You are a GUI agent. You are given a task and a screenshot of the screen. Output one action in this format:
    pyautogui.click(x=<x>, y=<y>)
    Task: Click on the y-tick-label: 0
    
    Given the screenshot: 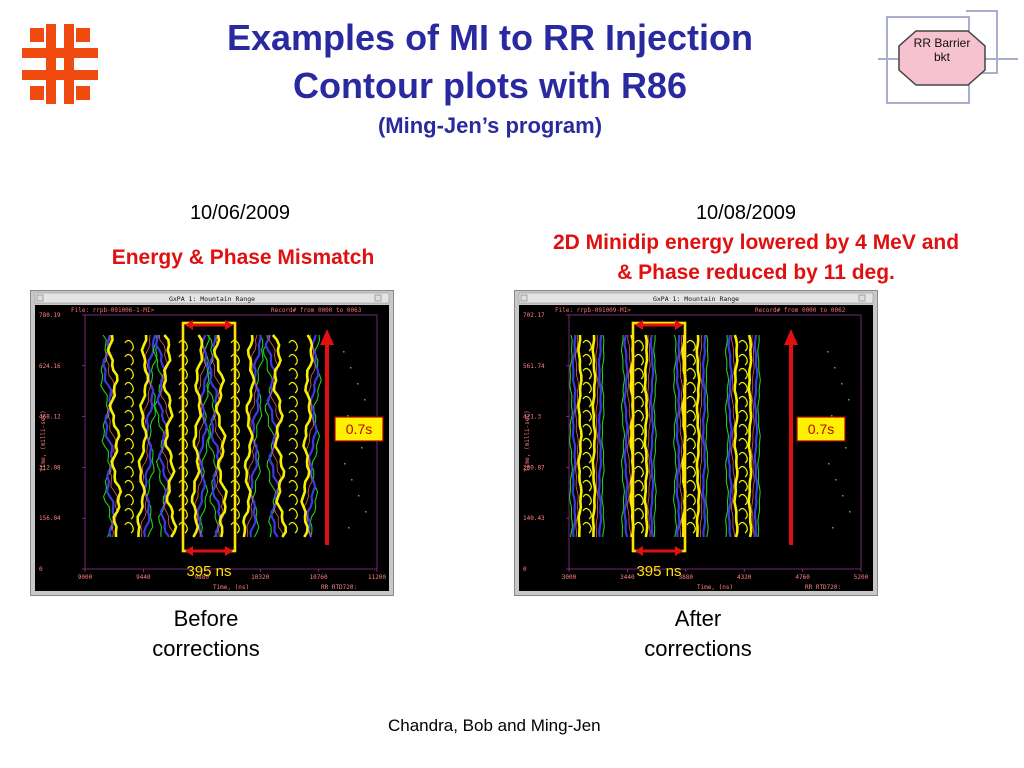 What is the action you would take?
    pyautogui.click(x=41, y=569)
    